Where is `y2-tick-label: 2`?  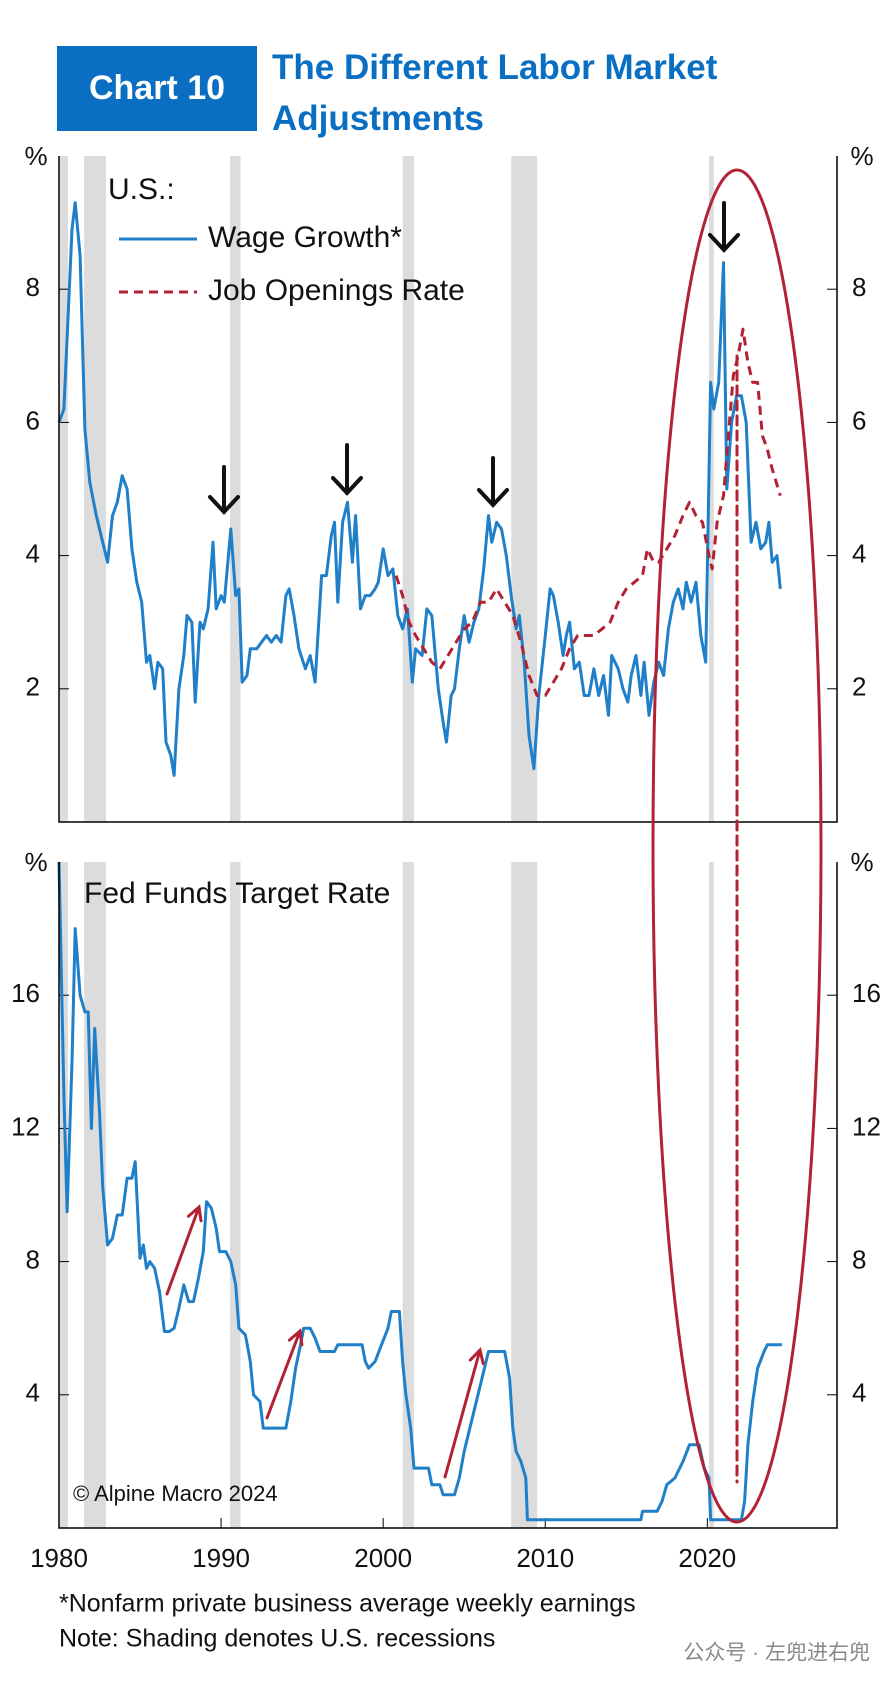 y2-tick-label: 2 is located at coordinates (859, 687).